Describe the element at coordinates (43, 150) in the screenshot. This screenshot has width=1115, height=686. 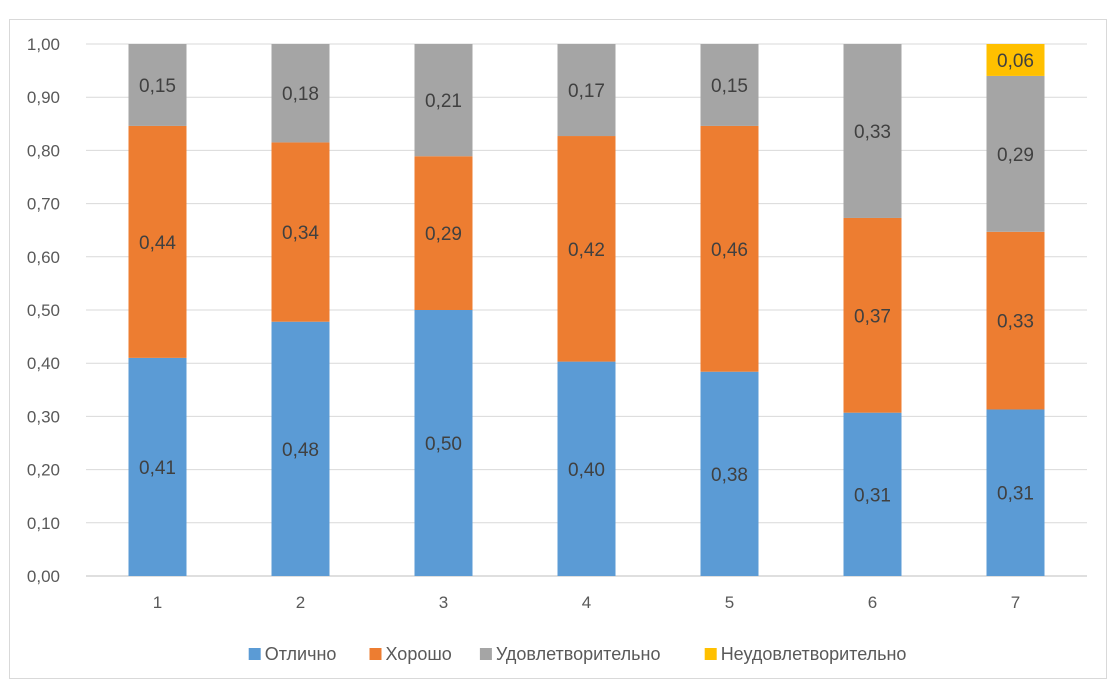
I see `y-tick-label: 0,80` at that location.